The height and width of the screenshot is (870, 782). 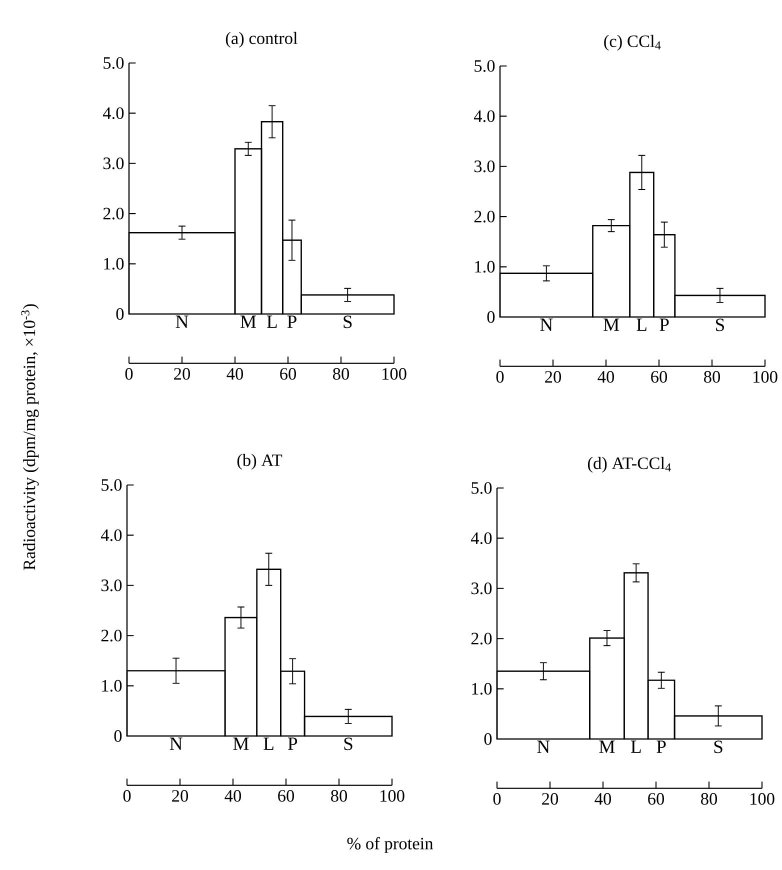 What do you see at coordinates (632, 42) in the screenshot?
I see `chart-title: (c) CCl$_{4}$` at bounding box center [632, 42].